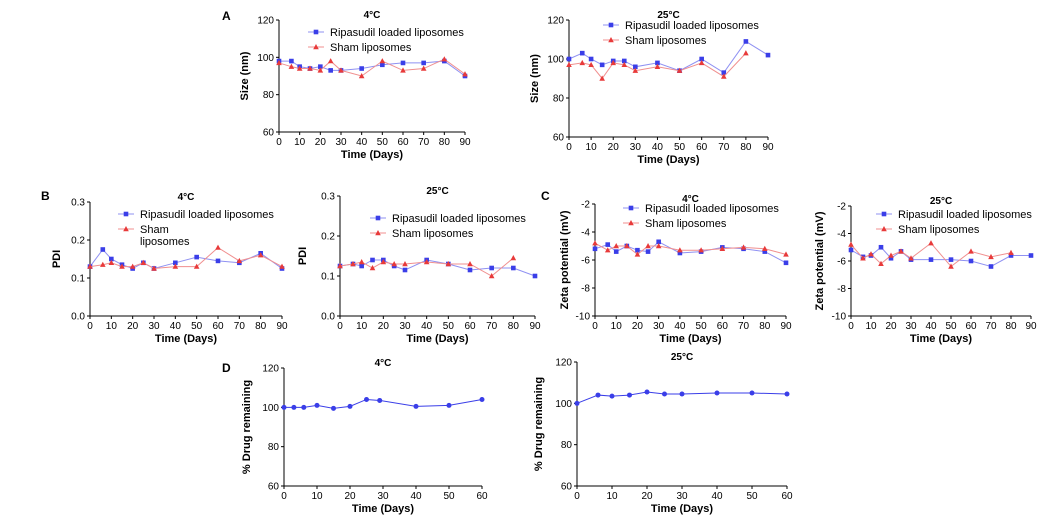 The height and width of the screenshot is (530, 1059). What do you see at coordinates (328, 277) in the screenshot?
I see `y-tick-label: 0.1` at bounding box center [328, 277].